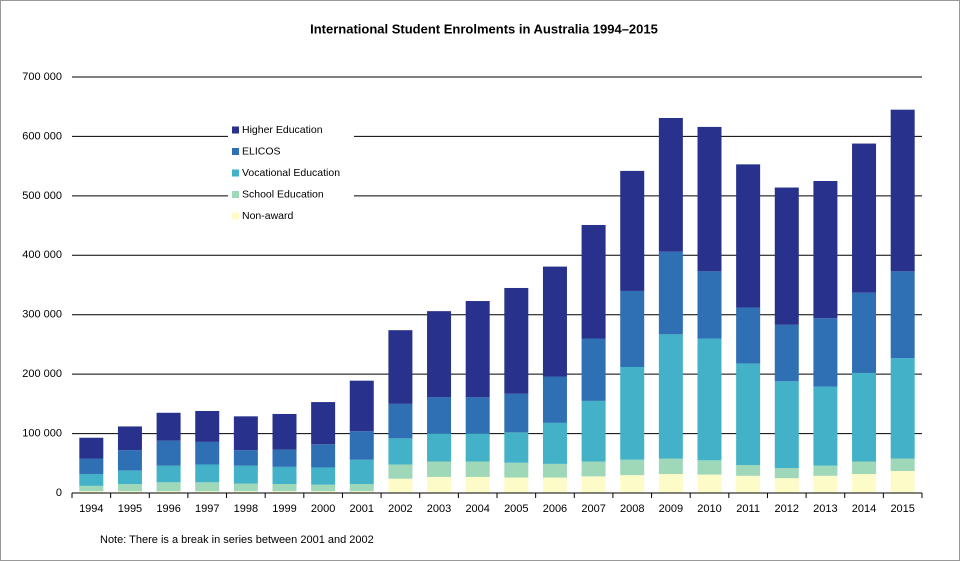 The width and height of the screenshot is (960, 561). What do you see at coordinates (902, 509) in the screenshot?
I see `x-tick-label: 2015` at bounding box center [902, 509].